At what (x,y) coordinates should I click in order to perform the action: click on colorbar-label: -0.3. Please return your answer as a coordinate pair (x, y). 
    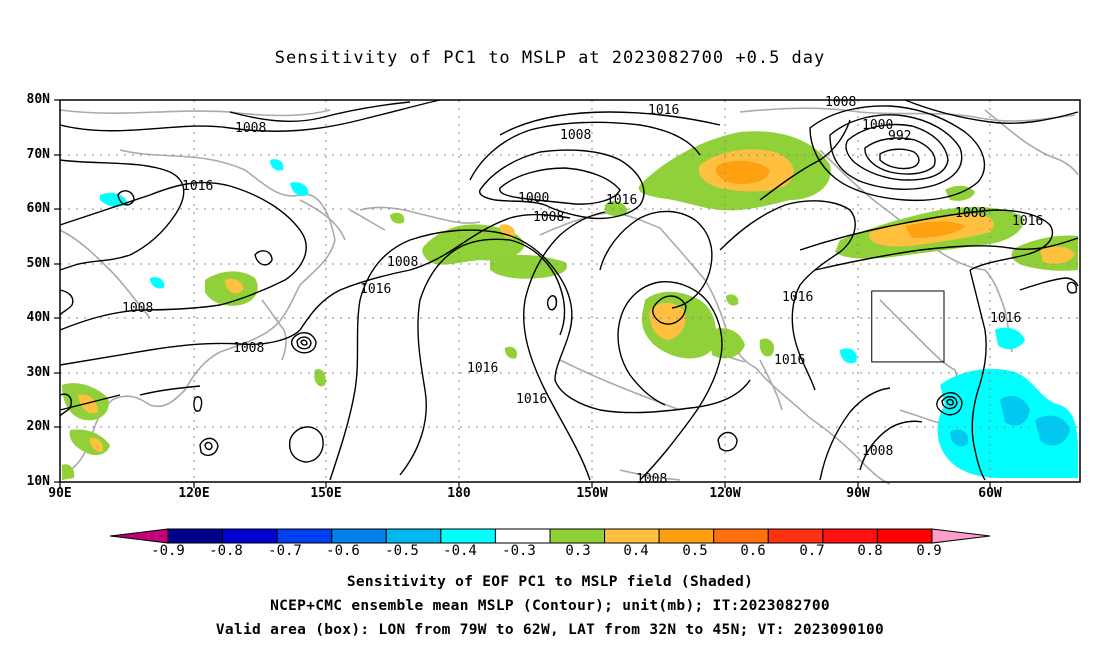
    Looking at the image, I should click on (519, 551).